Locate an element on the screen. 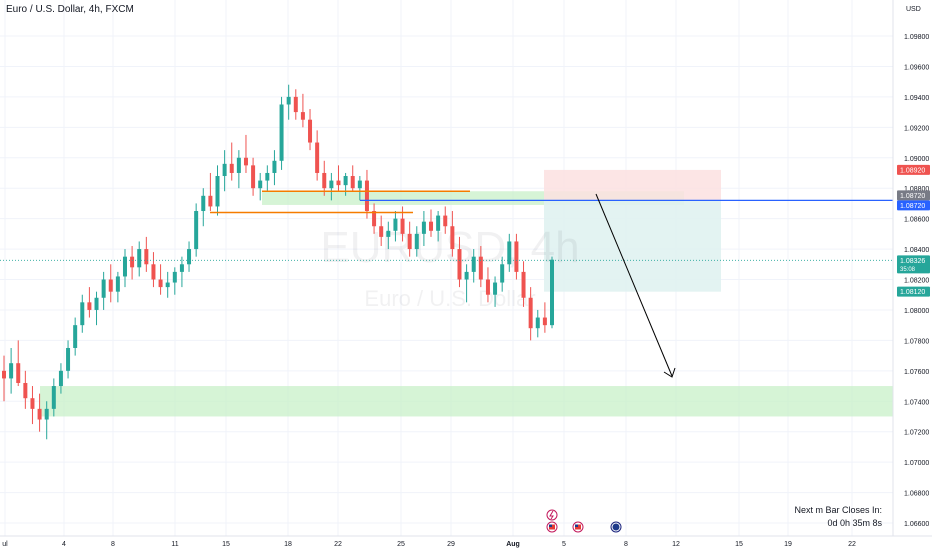  next-bar-countdown: Next m Bar Closes In: 0d 0h 35m 8s is located at coordinates (838, 517).